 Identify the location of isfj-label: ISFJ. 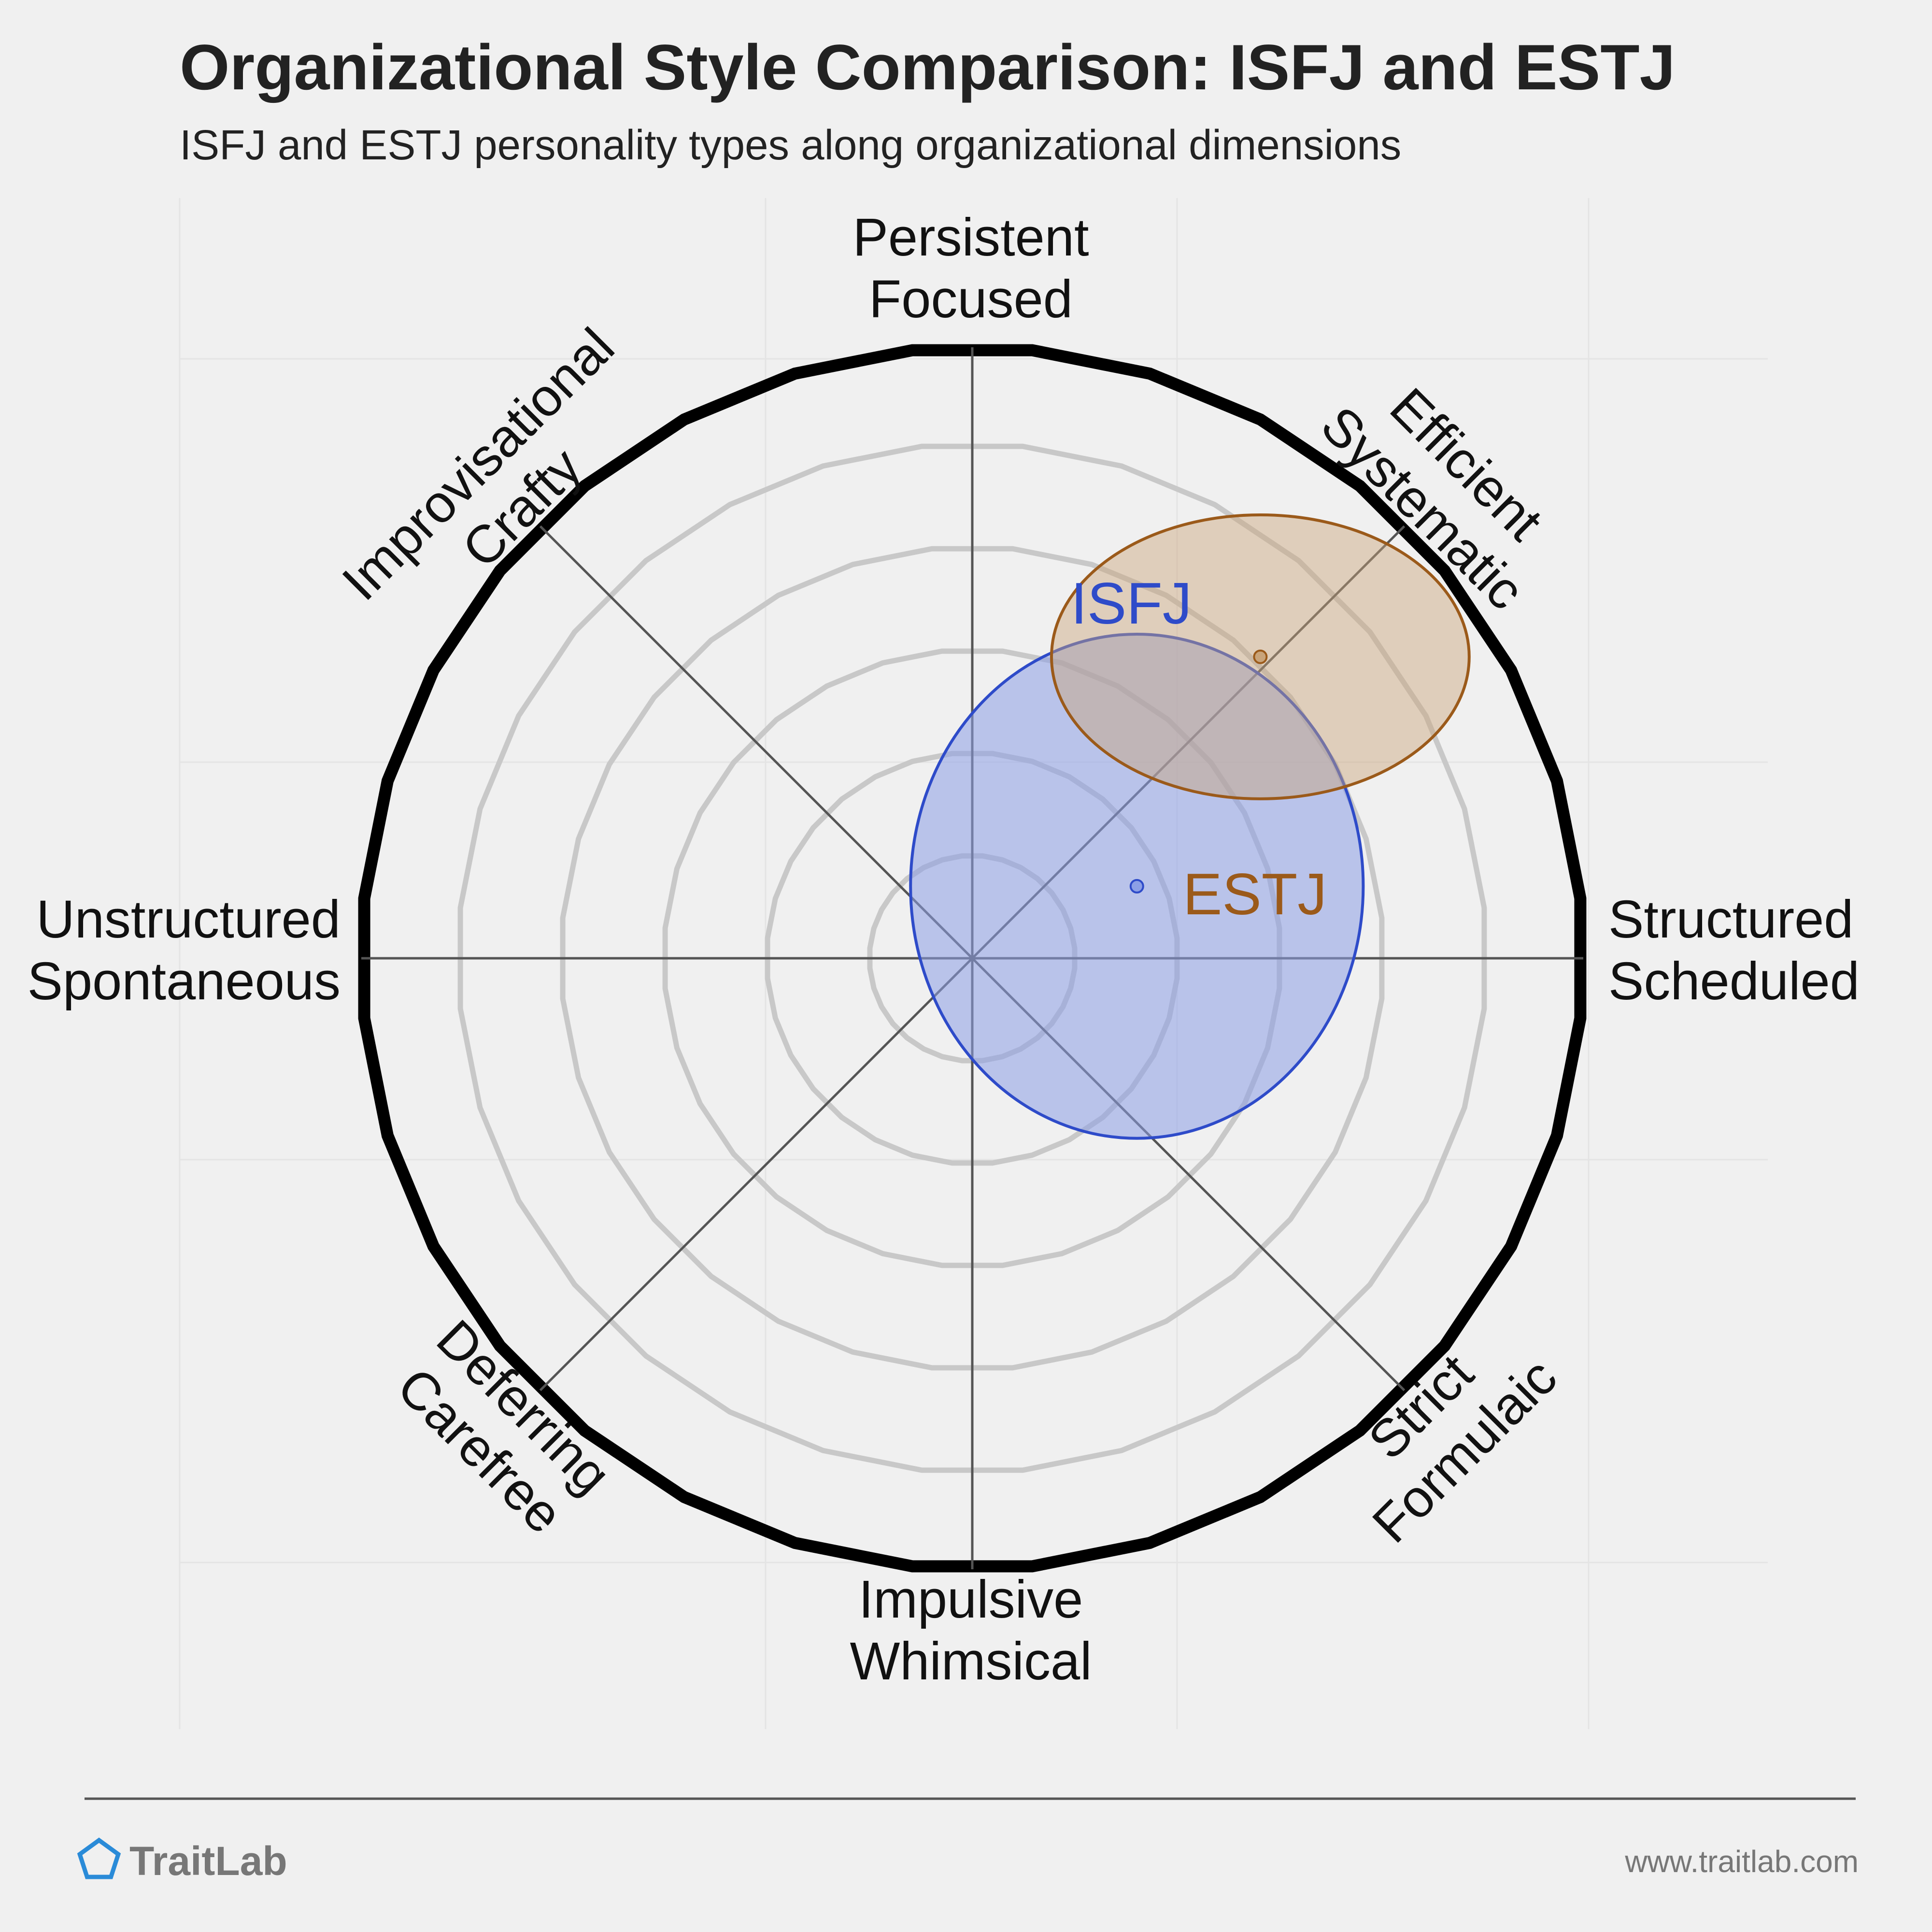
(1131, 603).